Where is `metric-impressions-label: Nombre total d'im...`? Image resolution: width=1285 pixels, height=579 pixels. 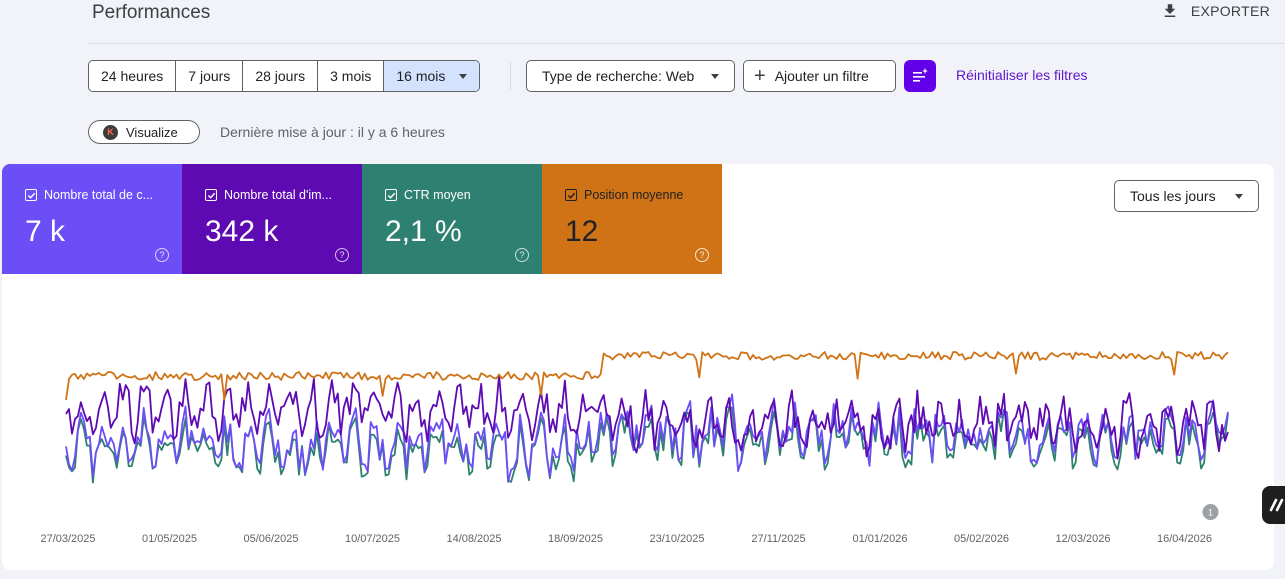
metric-impressions-label: Nombre total d'im... is located at coordinates (278, 195).